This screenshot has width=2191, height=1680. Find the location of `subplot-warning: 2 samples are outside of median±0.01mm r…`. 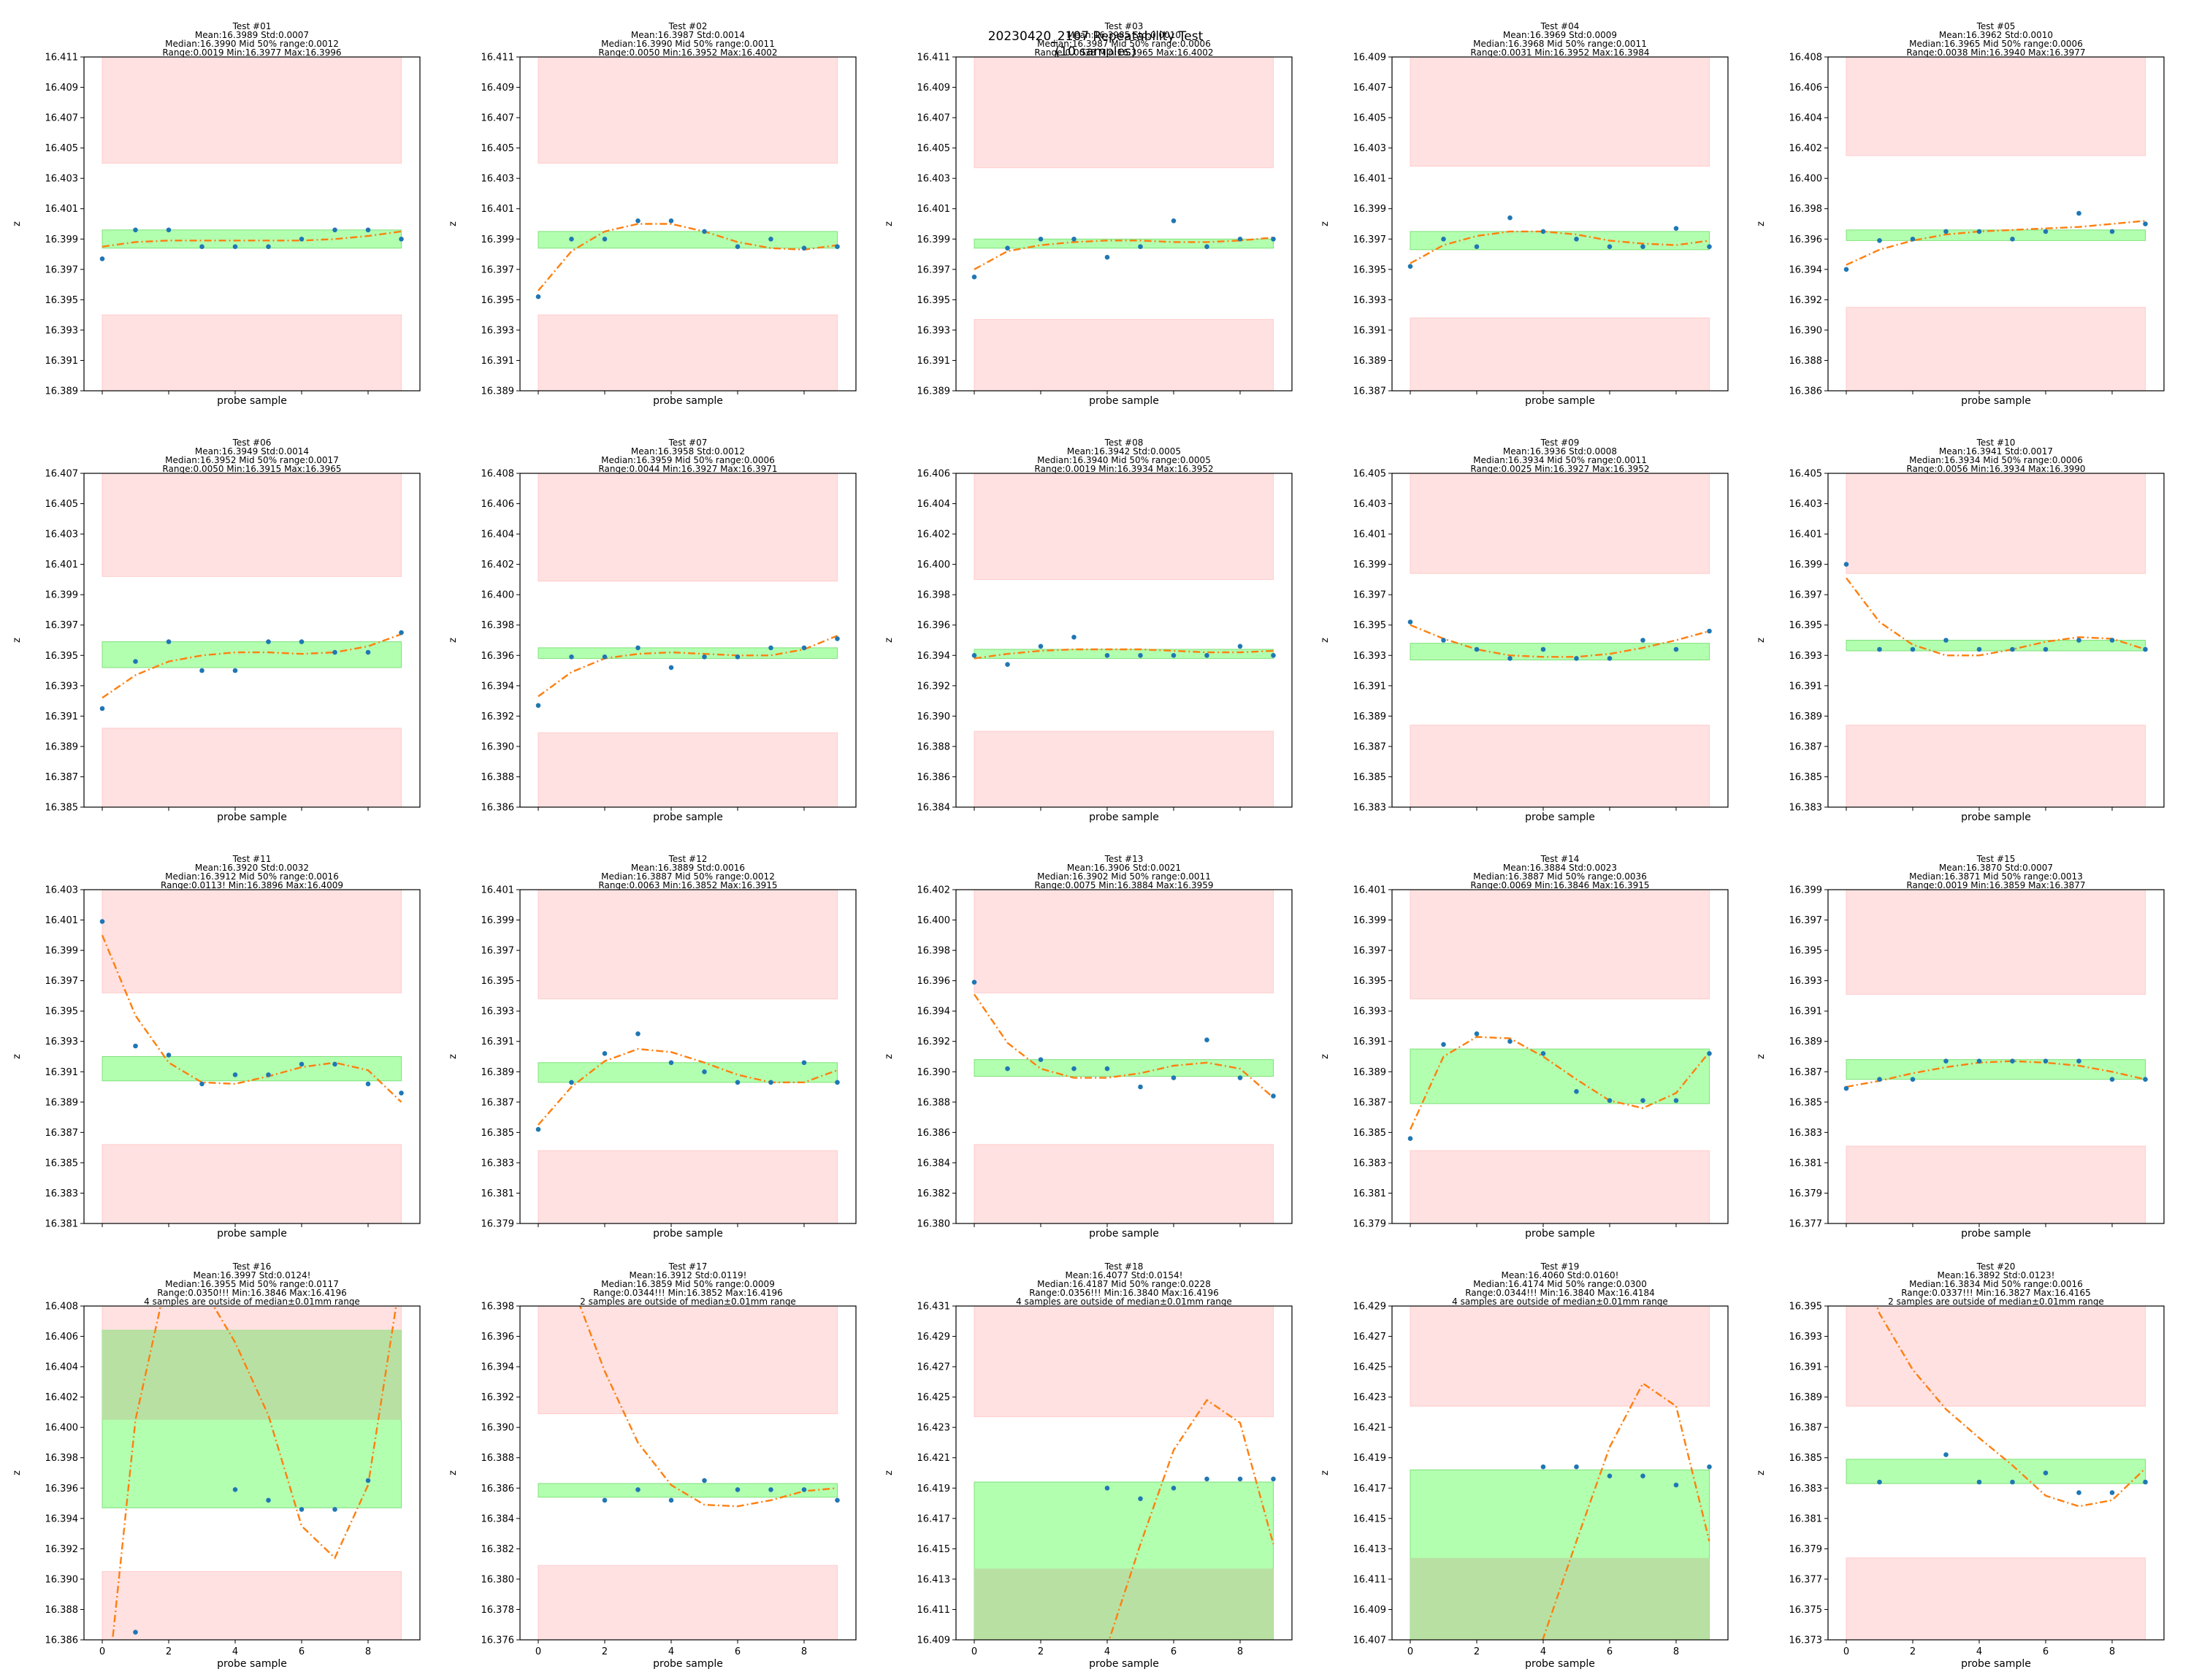

subplot-warning: 2 samples are outside of median±0.01mm r… is located at coordinates (1996, 1302).